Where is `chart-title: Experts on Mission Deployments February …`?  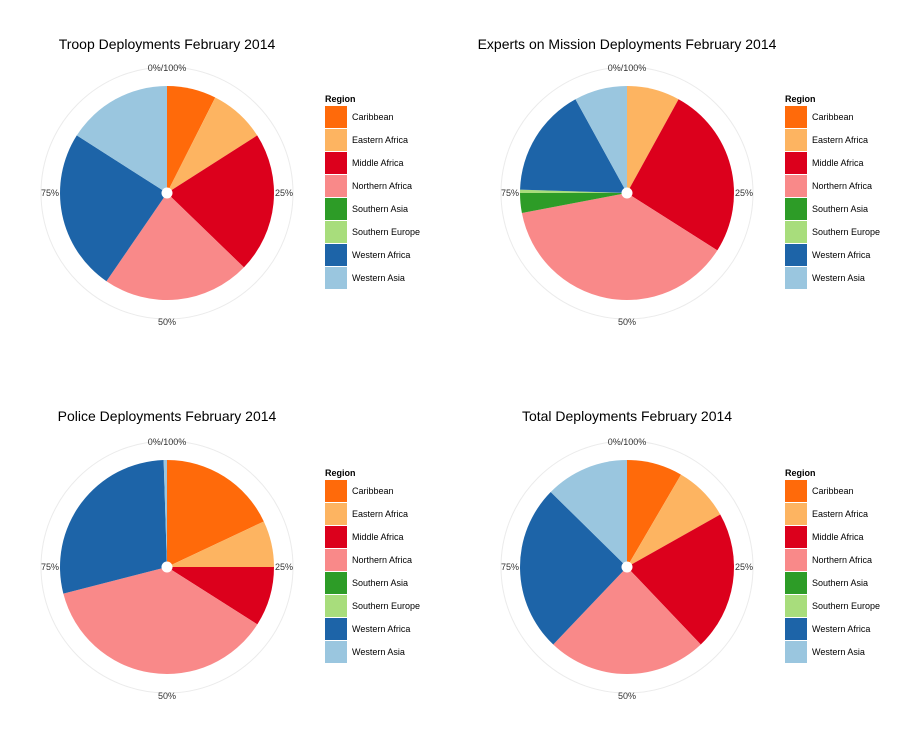
chart-title: Experts on Mission Deployments February … is located at coordinates (627, 44).